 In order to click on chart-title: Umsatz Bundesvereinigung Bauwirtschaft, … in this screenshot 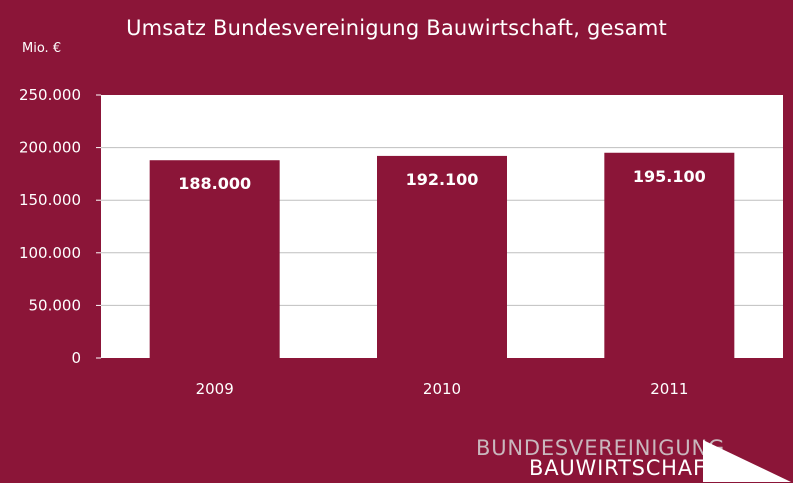, I will do `click(396, 28)`.